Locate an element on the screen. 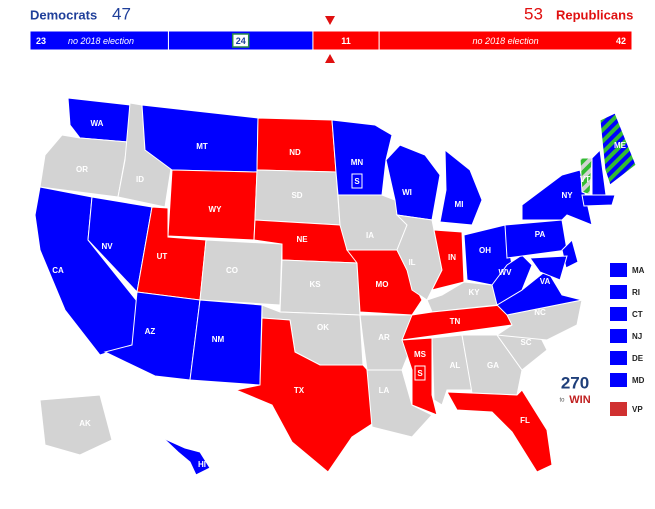 The image size is (655, 509). state-label: NY is located at coordinates (567, 195).